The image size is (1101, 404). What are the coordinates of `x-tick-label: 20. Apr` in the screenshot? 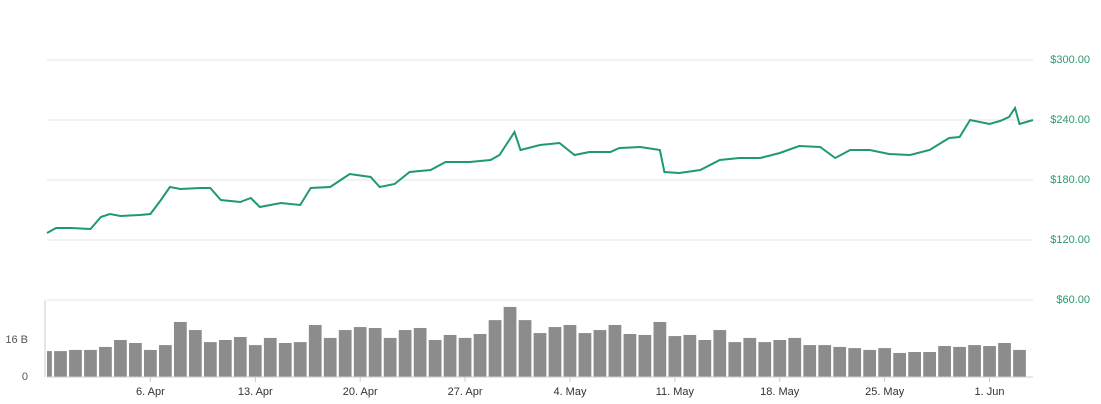 It's located at (360, 392).